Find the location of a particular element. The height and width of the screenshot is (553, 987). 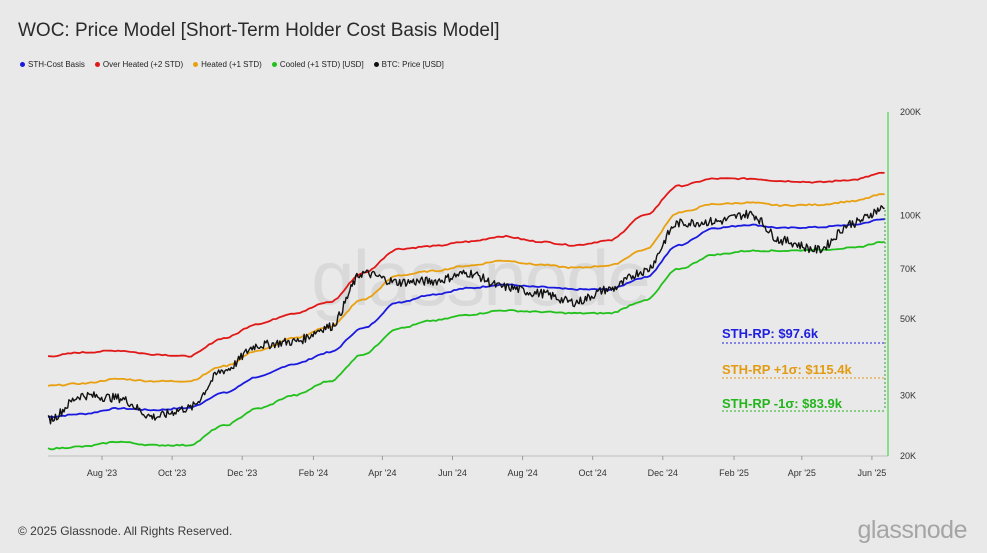

legend-label: BTC: Price [USD] is located at coordinates (412, 64).